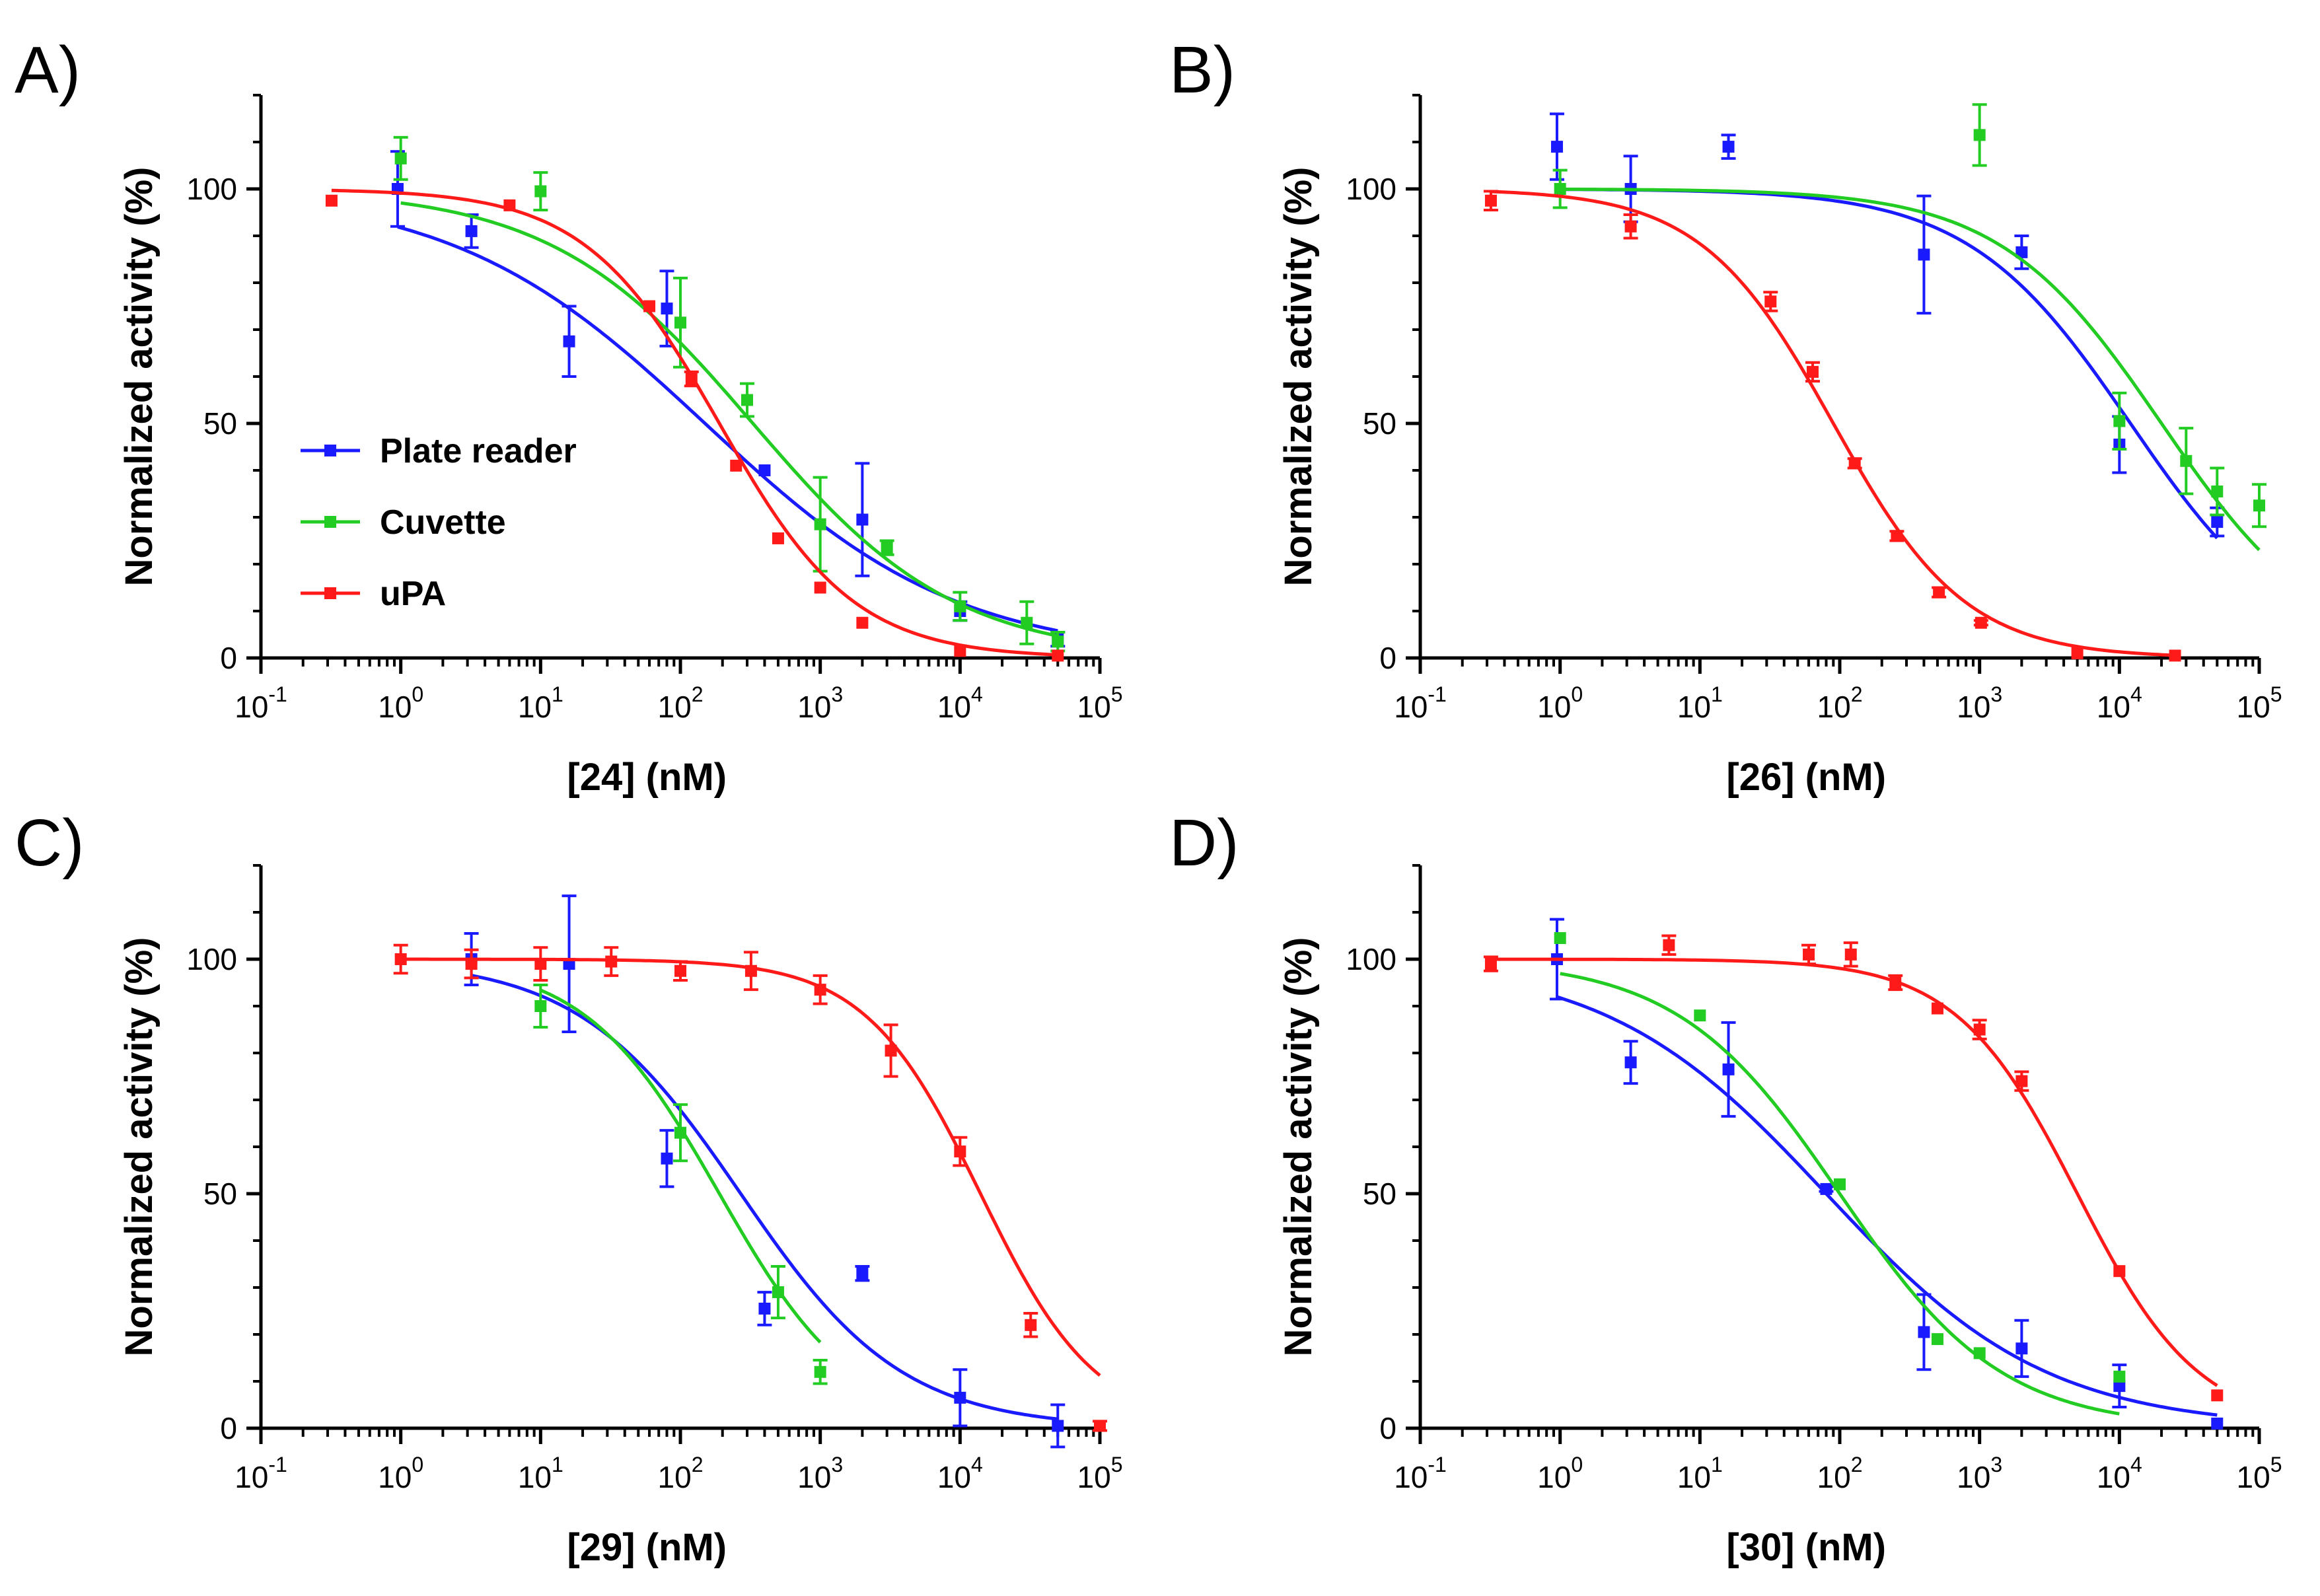 This screenshot has height=1596, width=2320. Describe the element at coordinates (261, 703) in the screenshot. I see `x-tick-label: 10⁻¹` at that location.